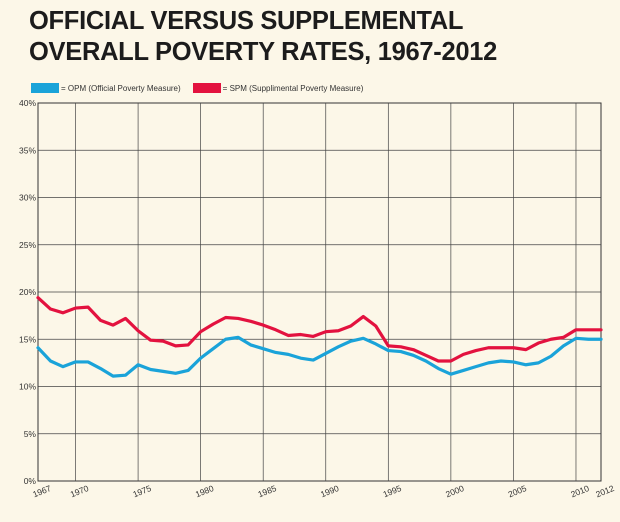 The height and width of the screenshot is (522, 620). Describe the element at coordinates (206, 88) in the screenshot. I see `legend-swatch-spm` at that location.